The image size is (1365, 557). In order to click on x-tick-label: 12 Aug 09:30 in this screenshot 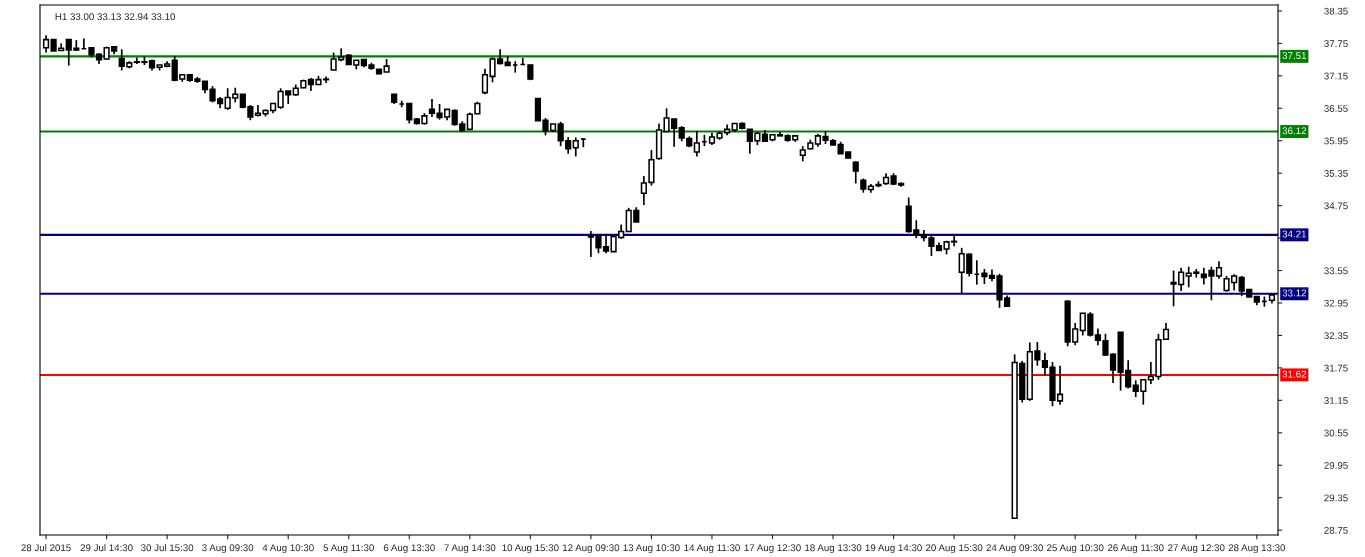, I will do `click(591, 549)`.